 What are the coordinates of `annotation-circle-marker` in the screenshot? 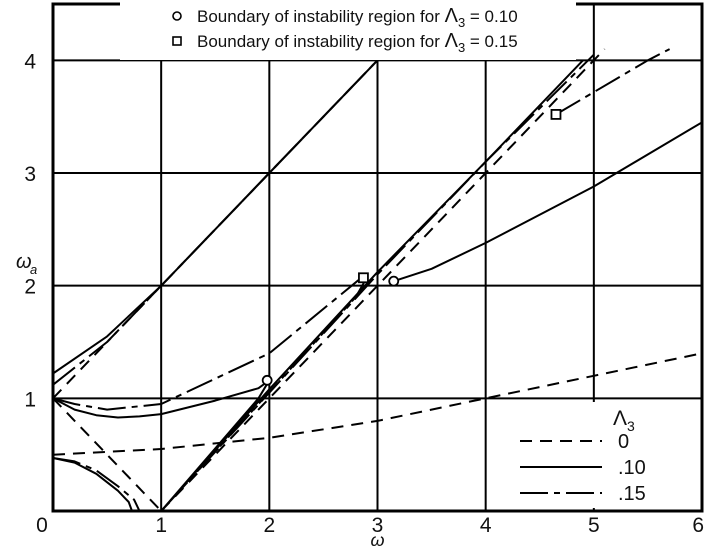 It's located at (177, 16).